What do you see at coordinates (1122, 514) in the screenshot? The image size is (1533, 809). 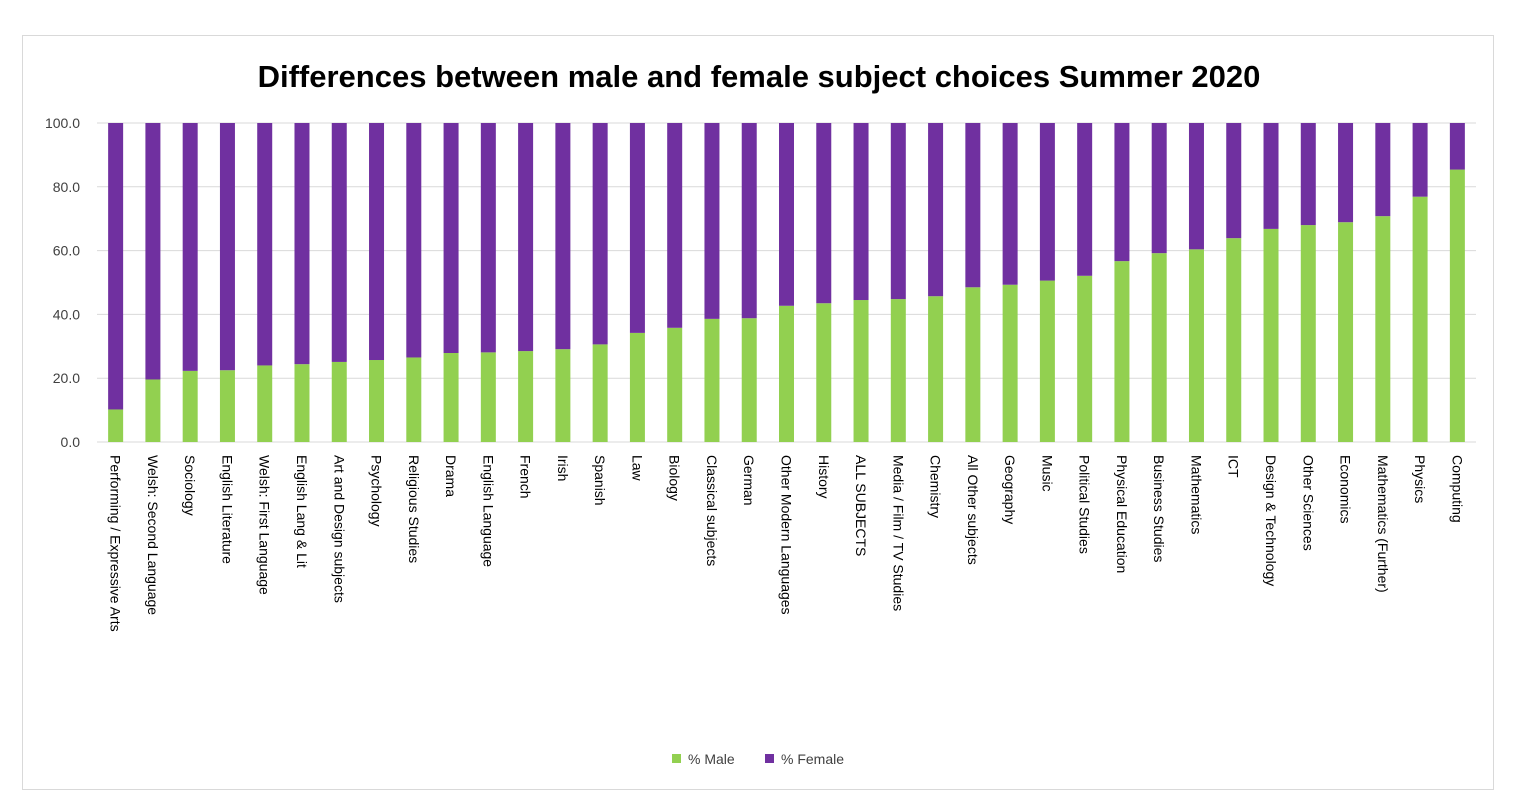 I see `x-tick-label: Physical Education` at bounding box center [1122, 514].